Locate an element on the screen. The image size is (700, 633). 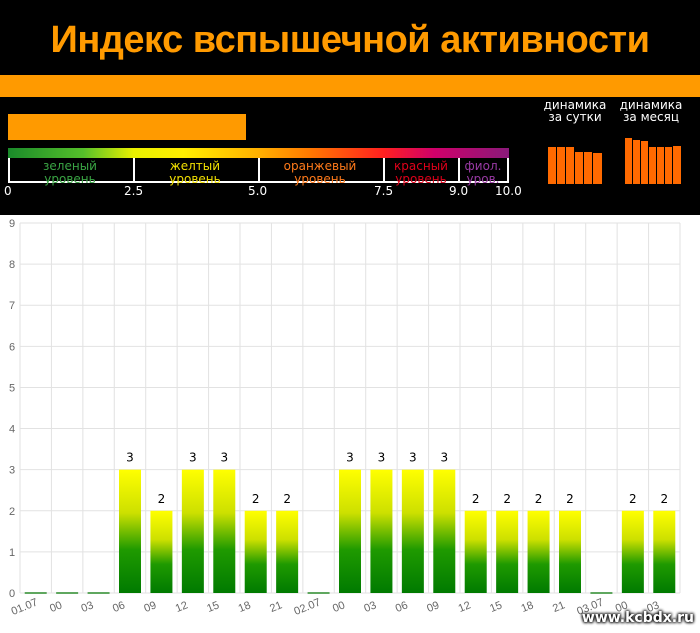
level-green-label: зеленый уровень is located at coordinates (70, 172).